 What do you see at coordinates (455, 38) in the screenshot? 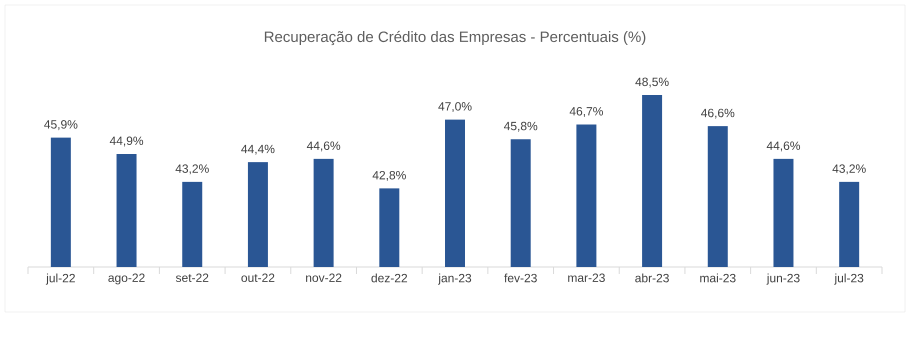
I see `chart-title: Recuperação de Crédito das Empresas - Percentuais (%)` at bounding box center [455, 38].